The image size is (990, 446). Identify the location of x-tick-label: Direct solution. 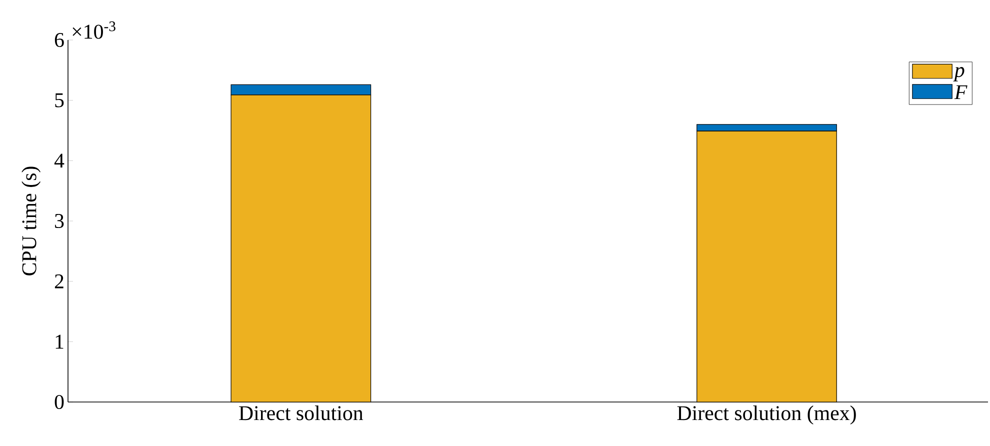
(301, 413).